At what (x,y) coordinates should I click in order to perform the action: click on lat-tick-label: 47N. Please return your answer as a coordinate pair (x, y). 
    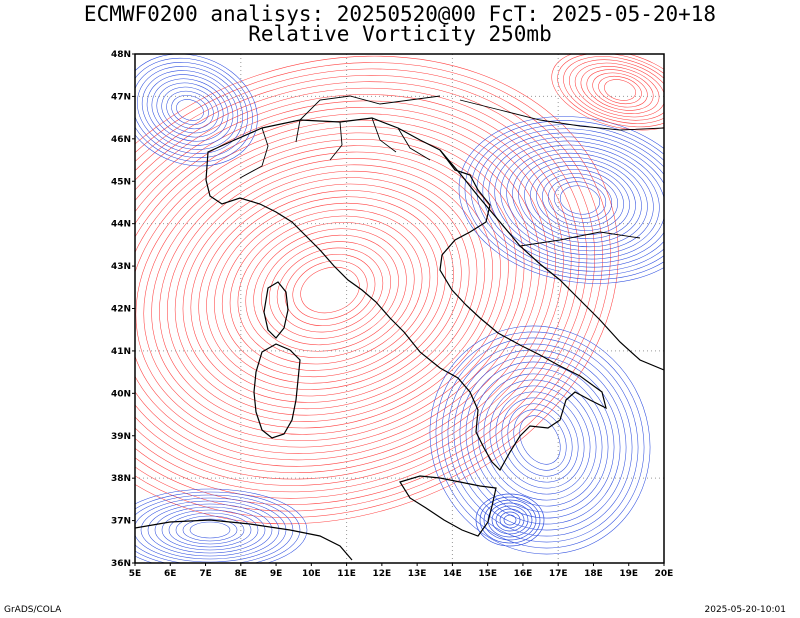
    Looking at the image, I should click on (121, 97).